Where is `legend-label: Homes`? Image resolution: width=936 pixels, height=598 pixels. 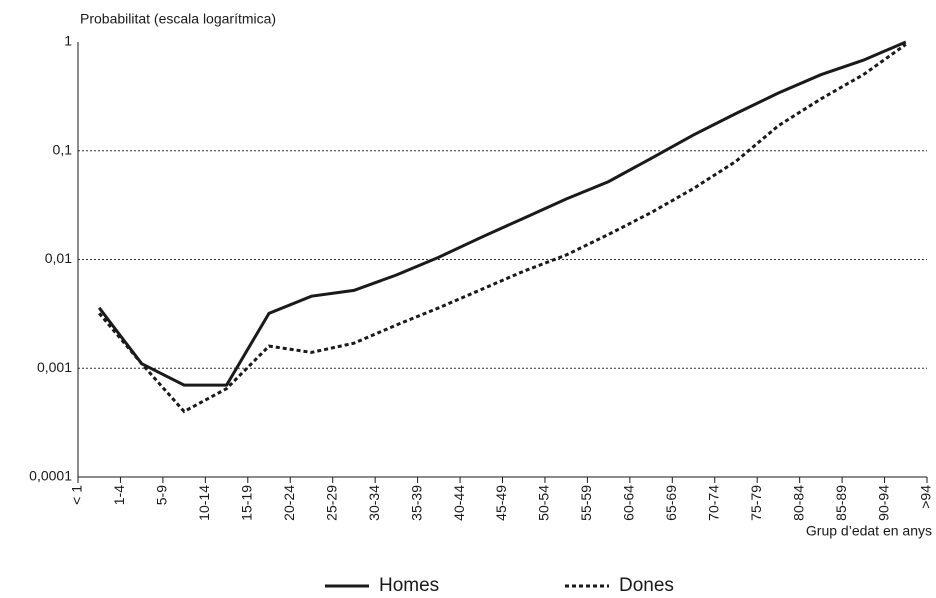 legend-label: Homes is located at coordinates (409, 585).